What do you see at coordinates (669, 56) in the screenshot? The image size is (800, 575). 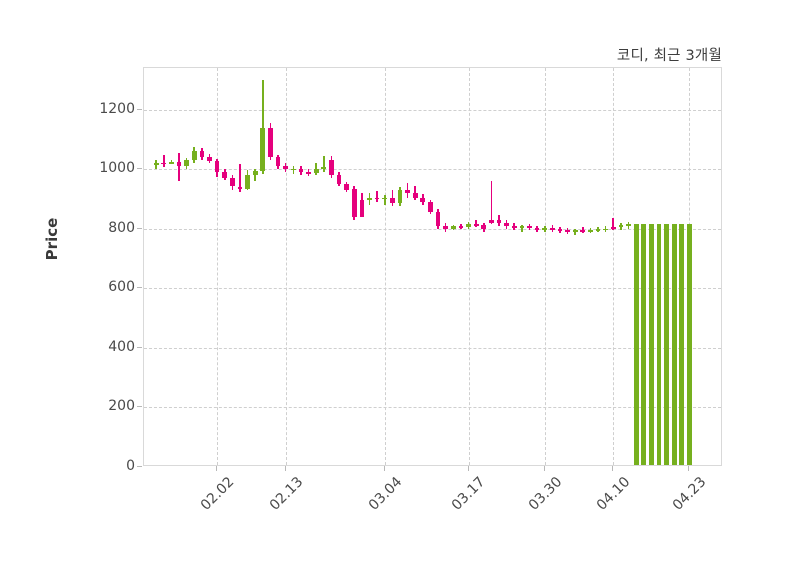 I see `chart-title: 코디, 최근 3개월` at bounding box center [669, 56].